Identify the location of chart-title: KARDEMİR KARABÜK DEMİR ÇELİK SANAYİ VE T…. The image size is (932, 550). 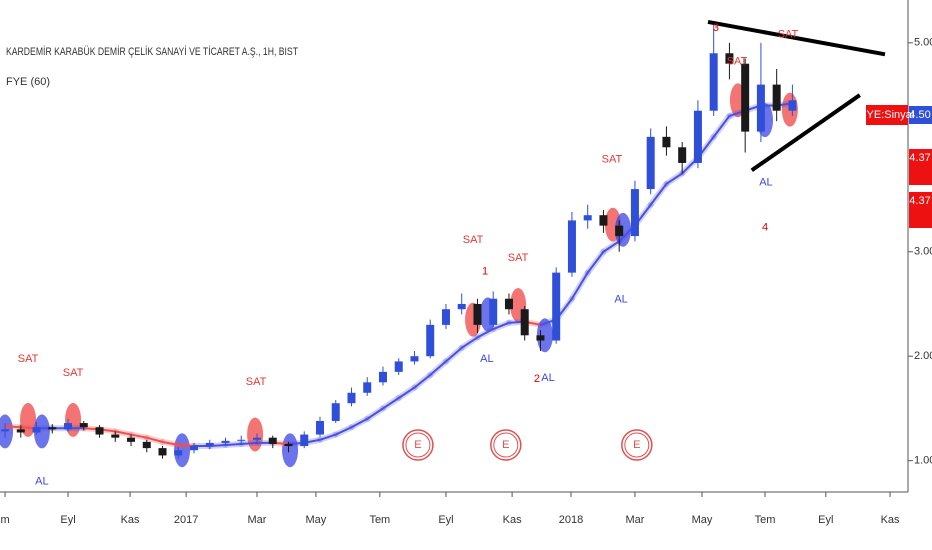
(152, 51).